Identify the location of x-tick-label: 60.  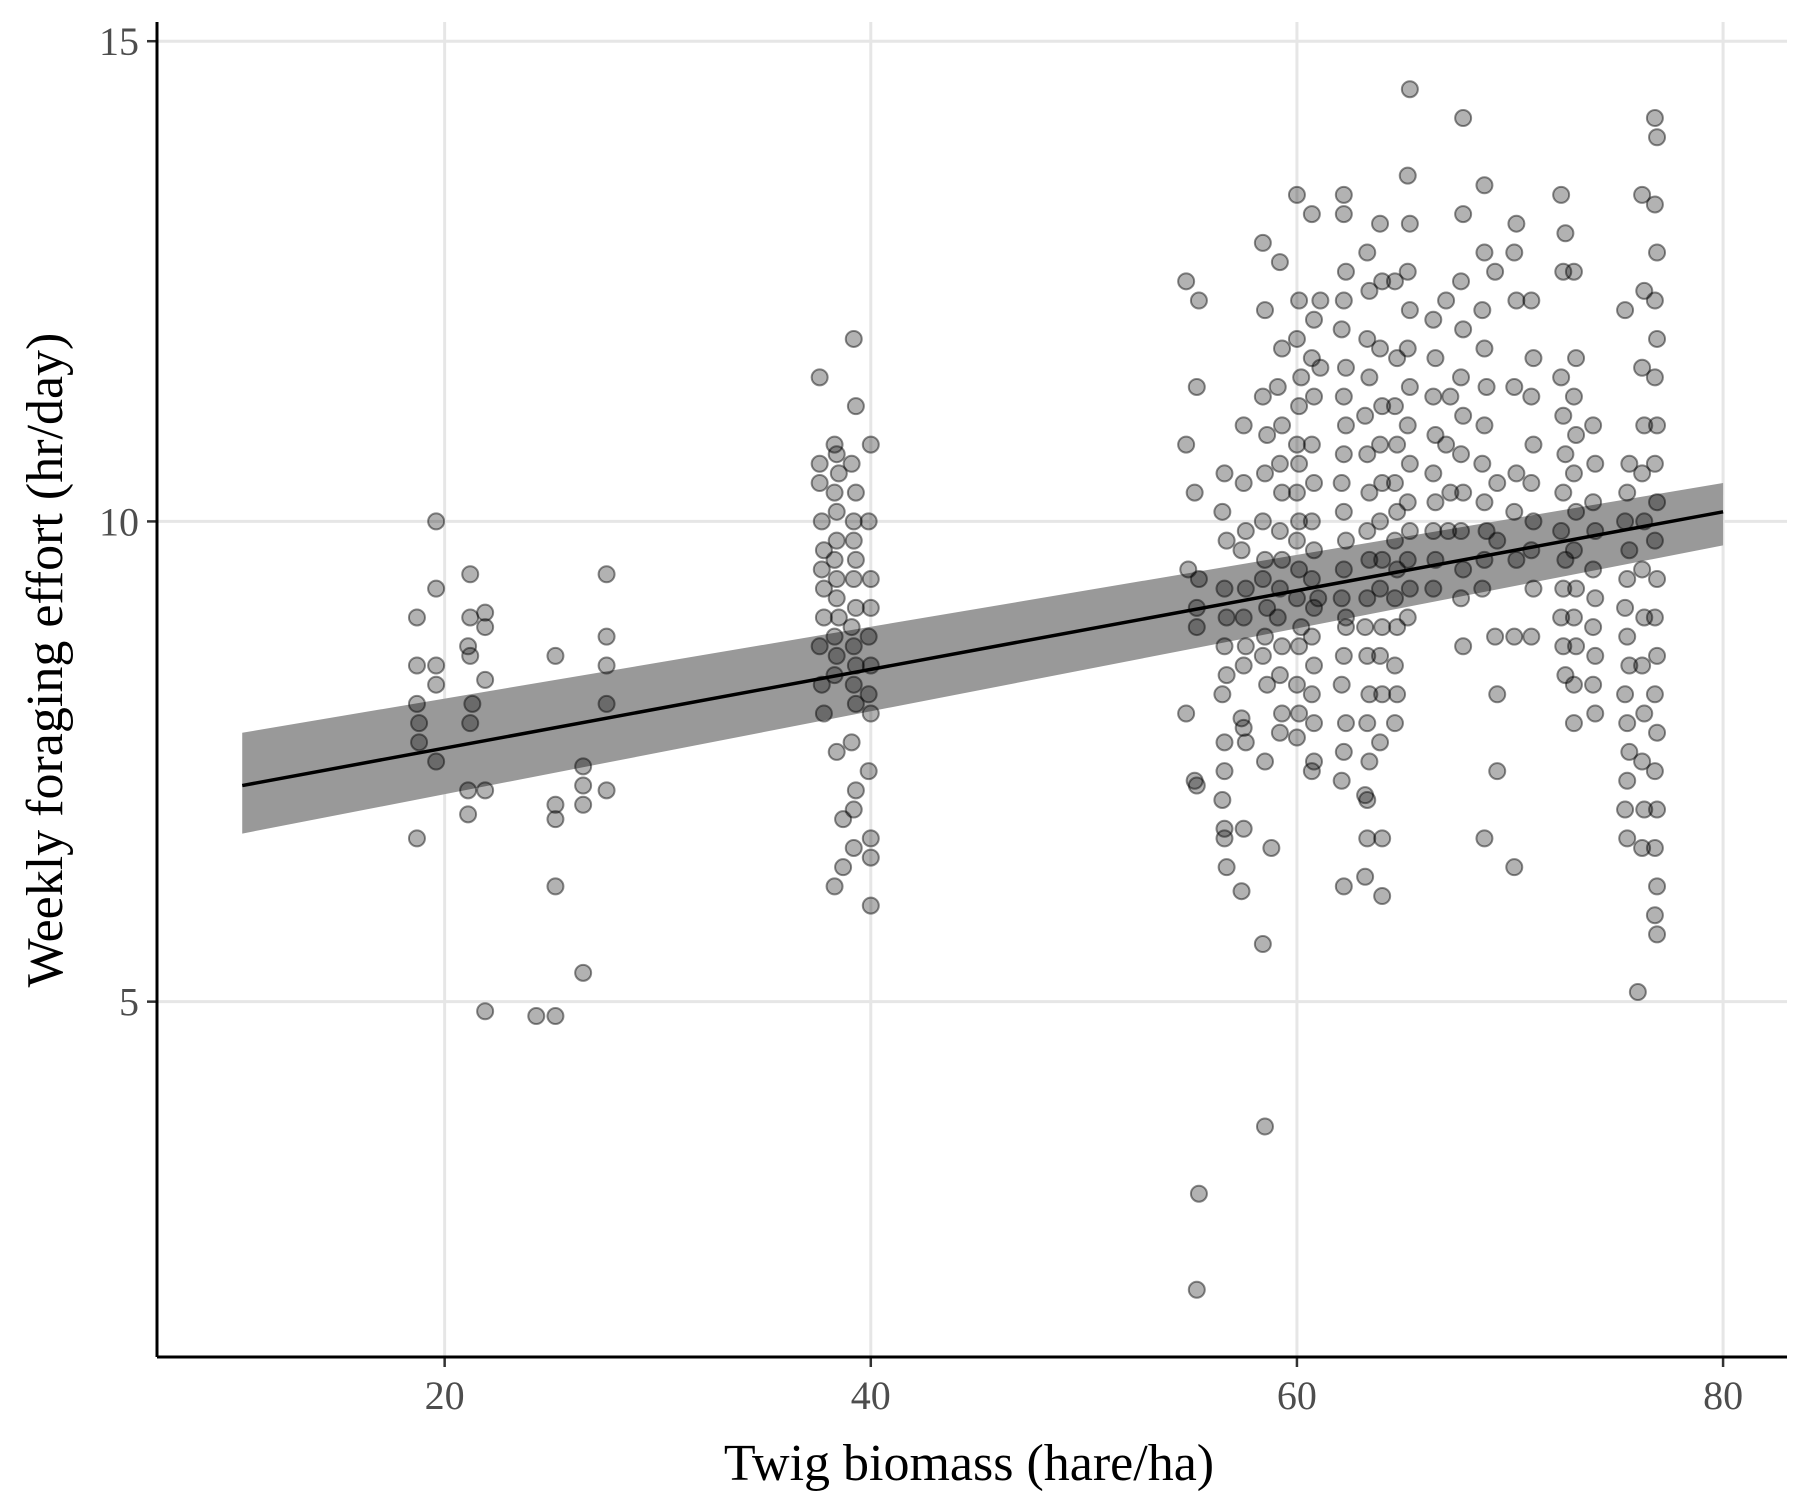
(1297, 1395).